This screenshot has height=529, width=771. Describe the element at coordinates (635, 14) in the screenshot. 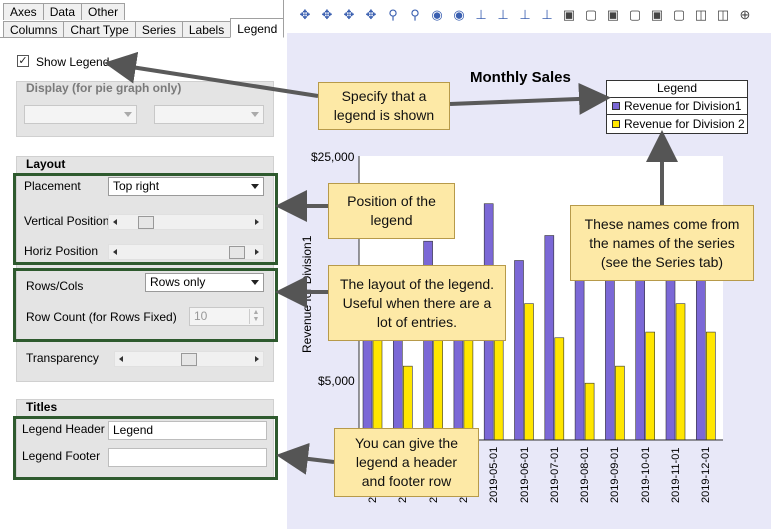

I see `frame2-icon: ▢` at that location.